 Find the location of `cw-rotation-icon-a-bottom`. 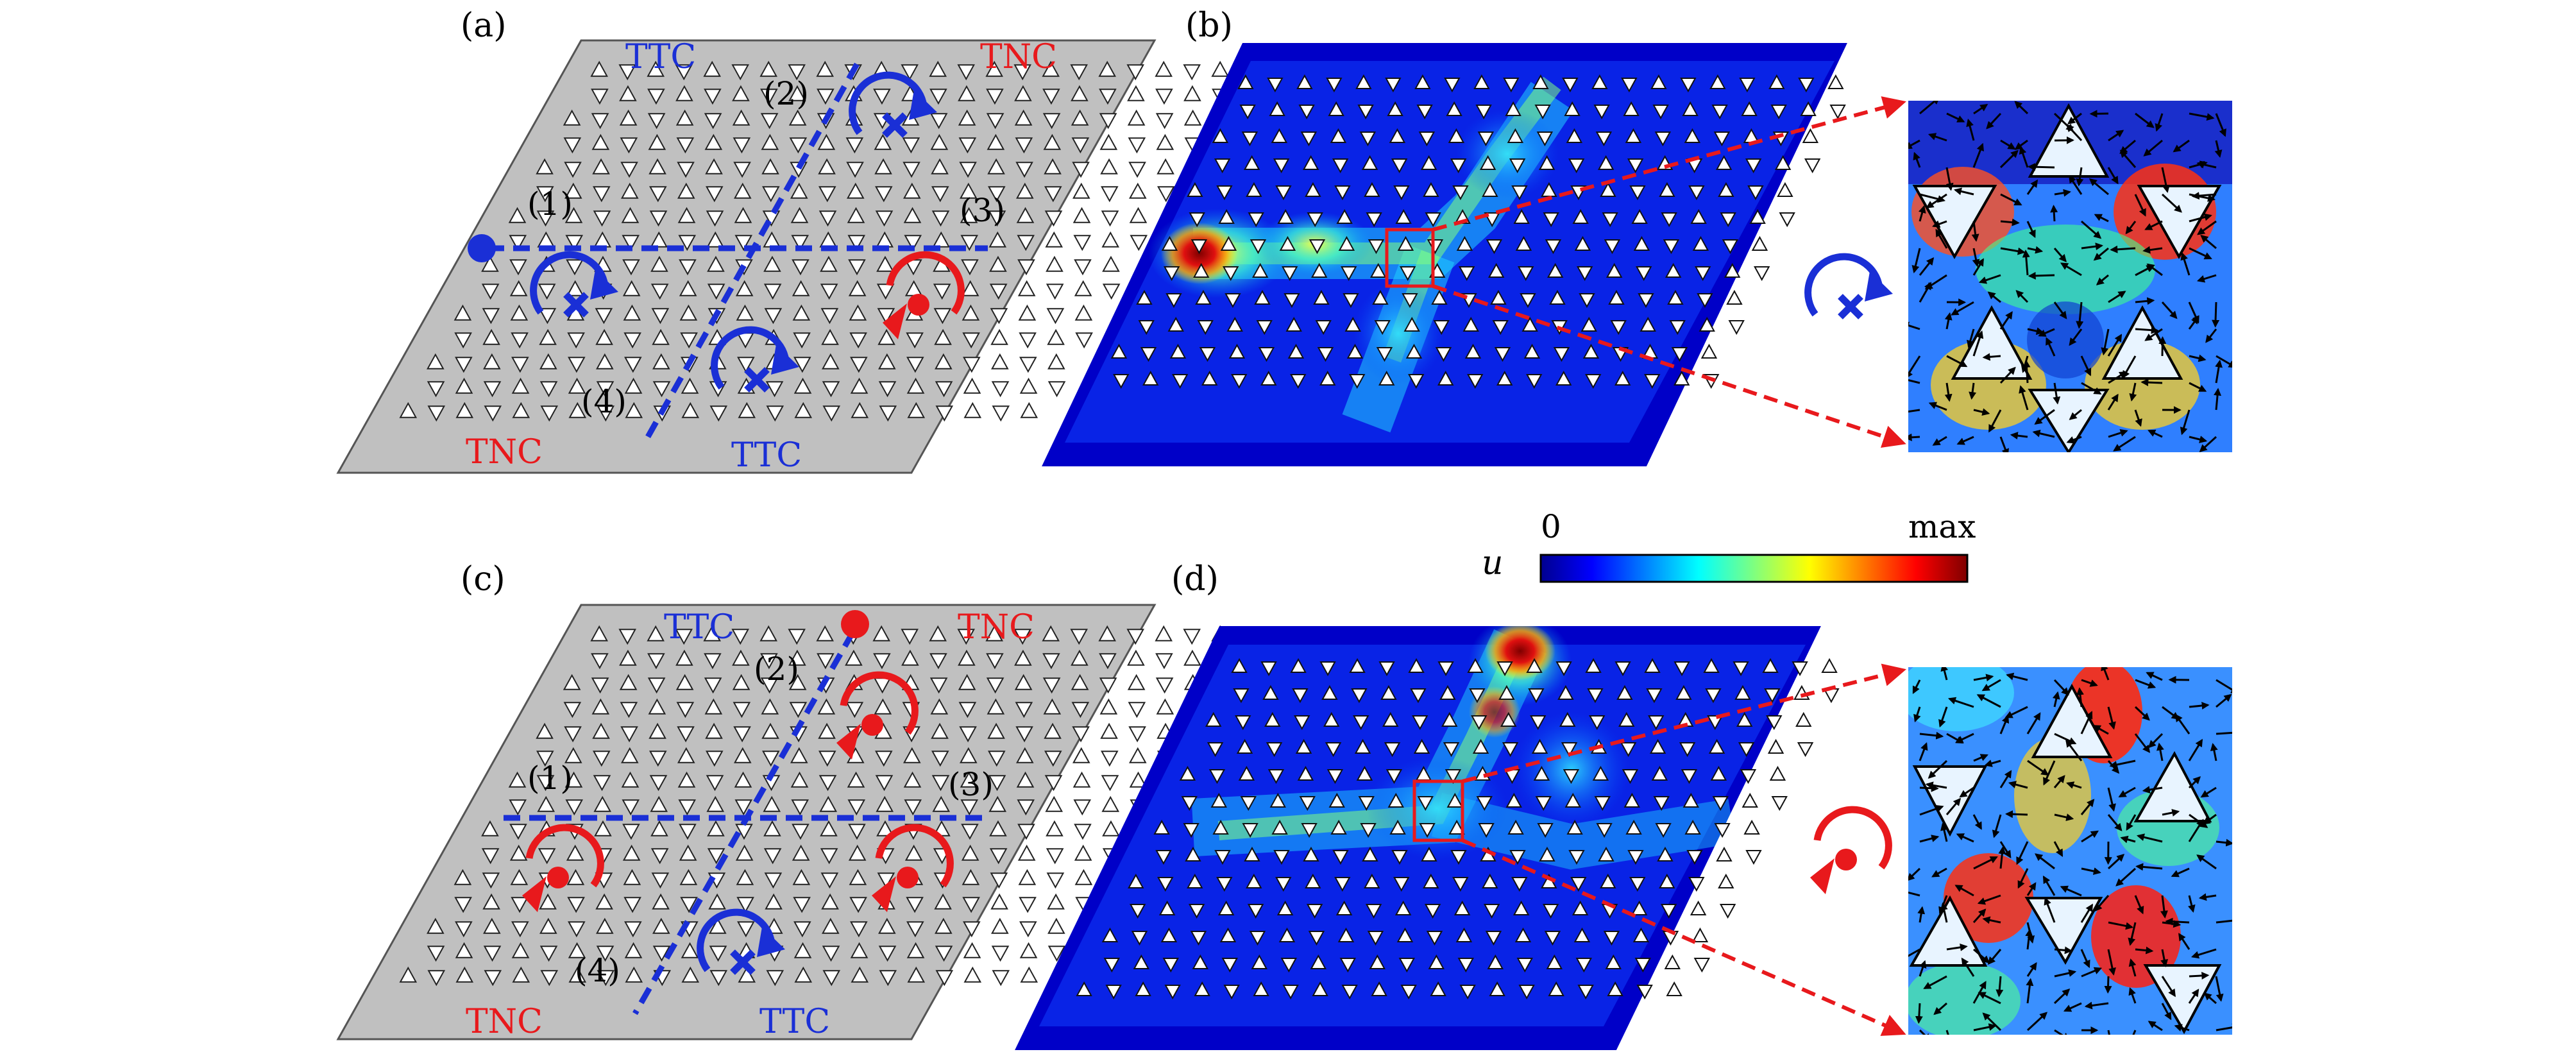

cw-rotation-icon-a-bottom is located at coordinates (755, 360).